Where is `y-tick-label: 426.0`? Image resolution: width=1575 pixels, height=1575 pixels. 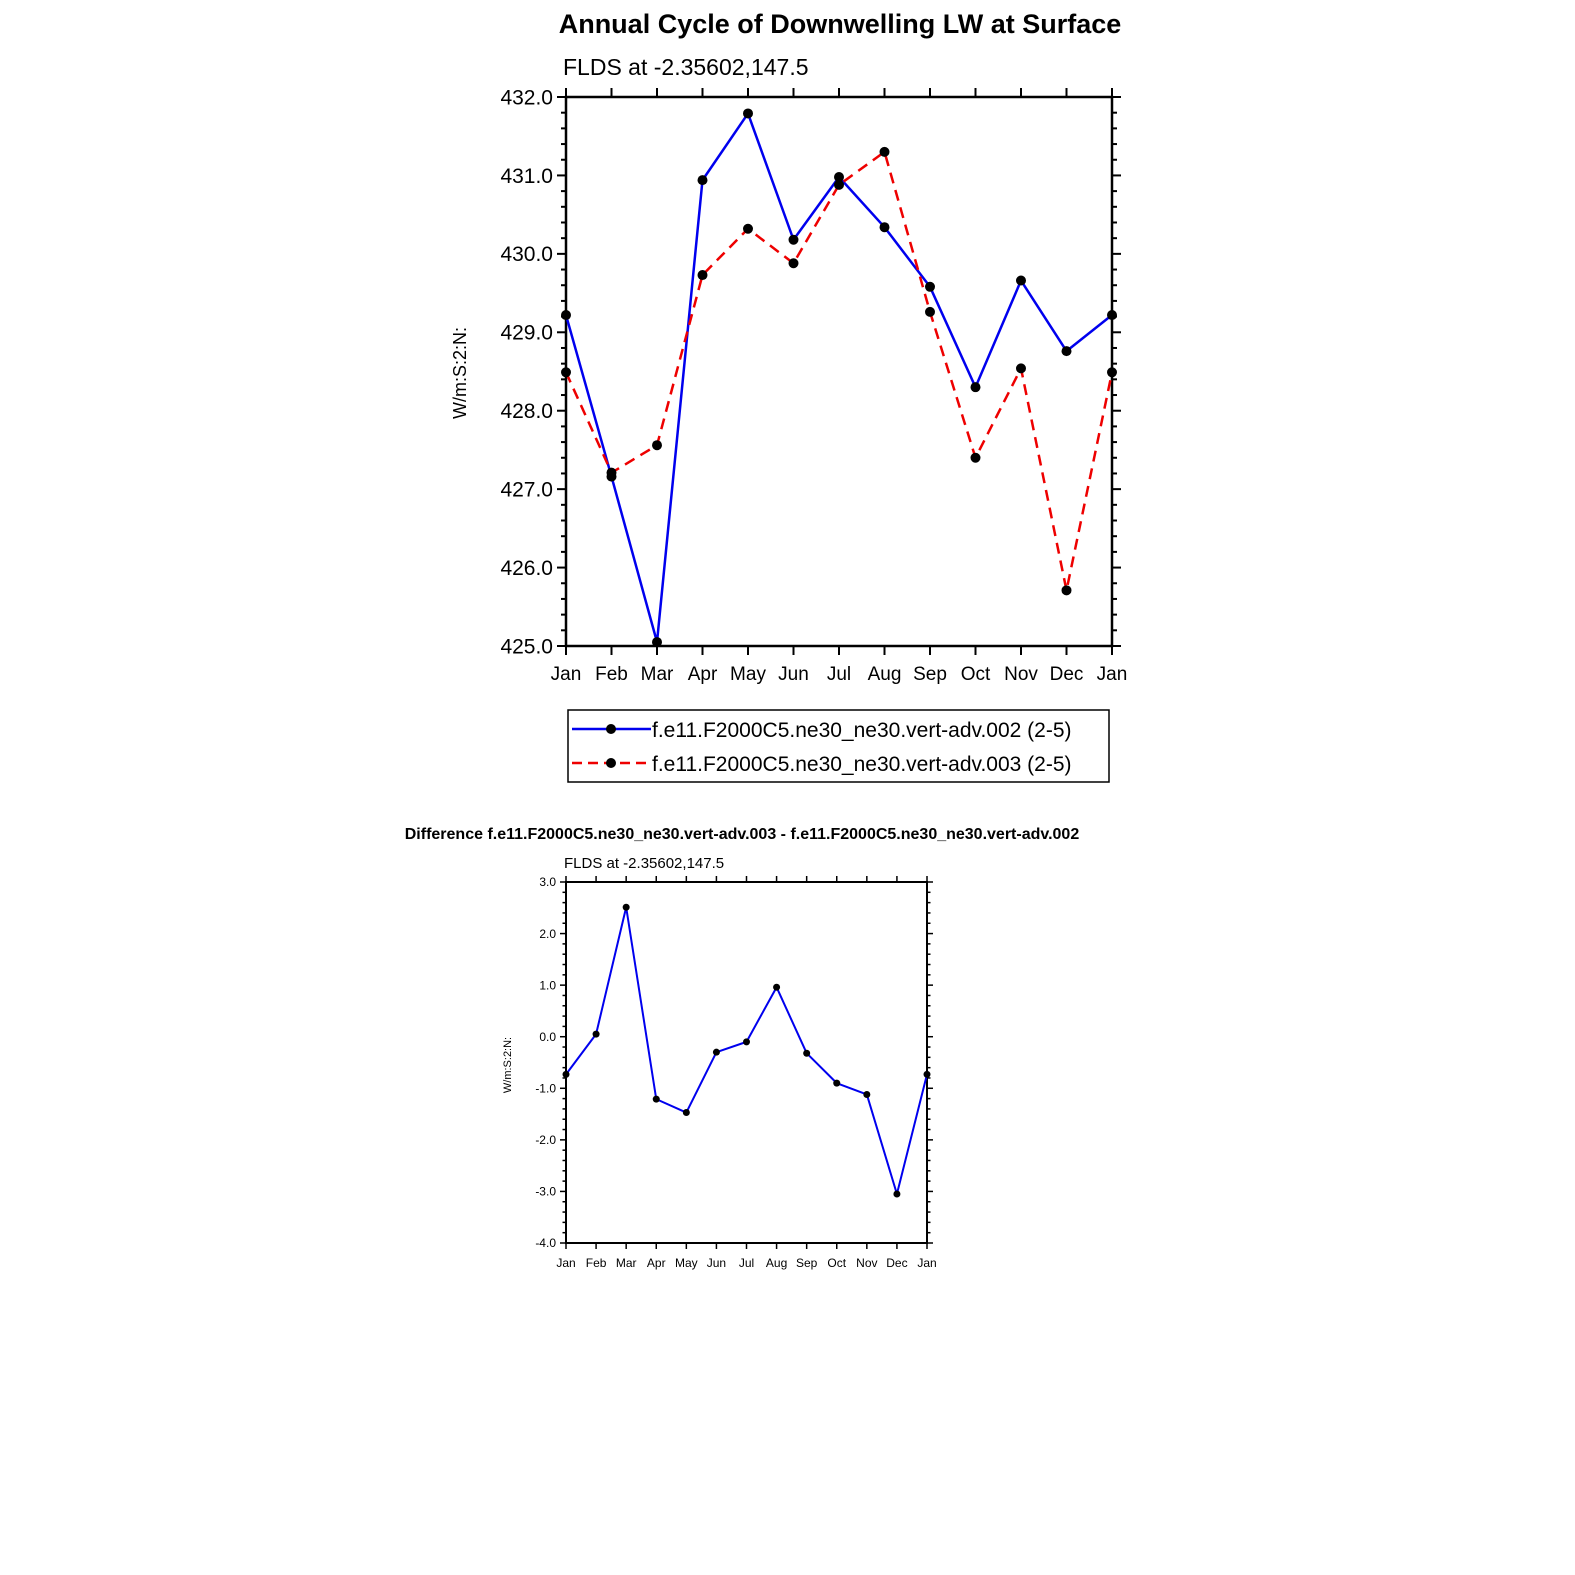
y-tick-label: 426.0 is located at coordinates (526, 568).